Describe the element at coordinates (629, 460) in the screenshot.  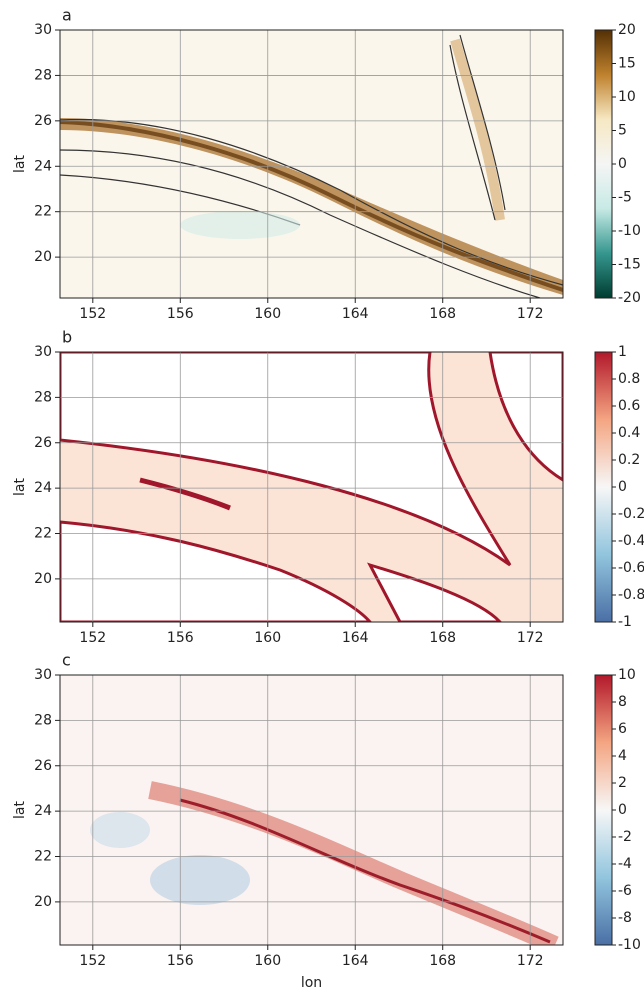
I see `colorbar-tick-label: 0.2` at that location.